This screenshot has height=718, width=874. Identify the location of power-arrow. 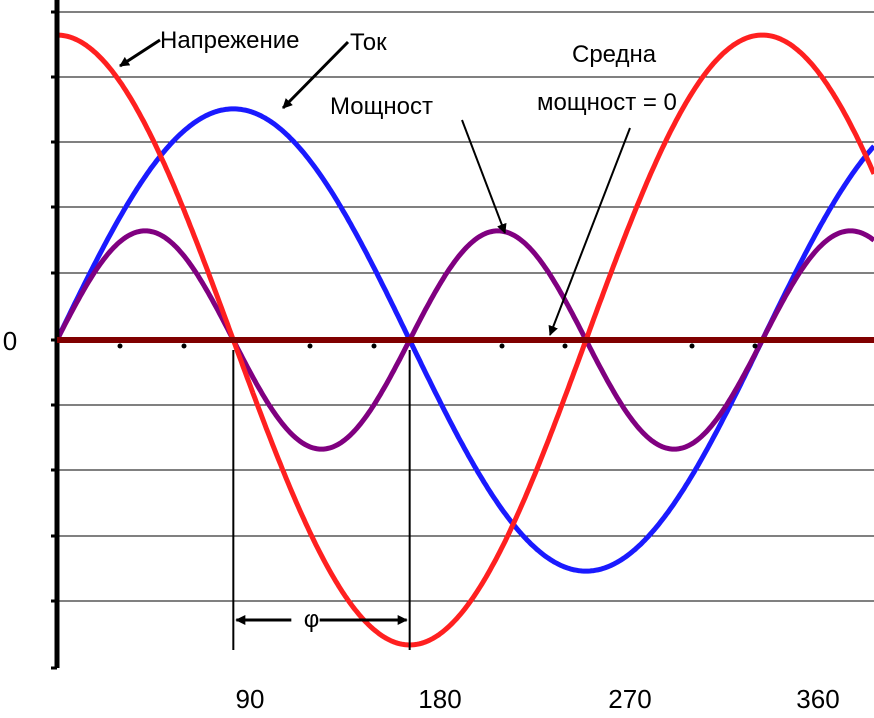
(484, 176).